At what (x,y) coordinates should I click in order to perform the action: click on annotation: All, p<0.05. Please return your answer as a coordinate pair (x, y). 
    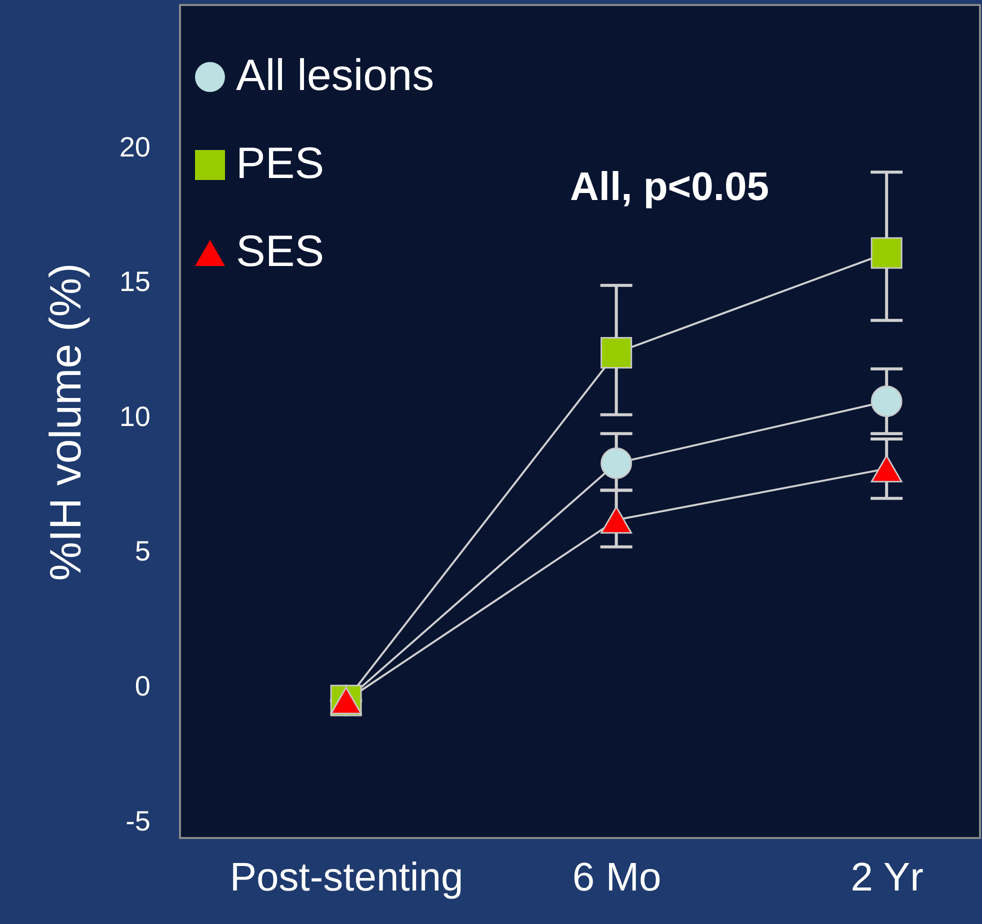
    Looking at the image, I should click on (669, 187).